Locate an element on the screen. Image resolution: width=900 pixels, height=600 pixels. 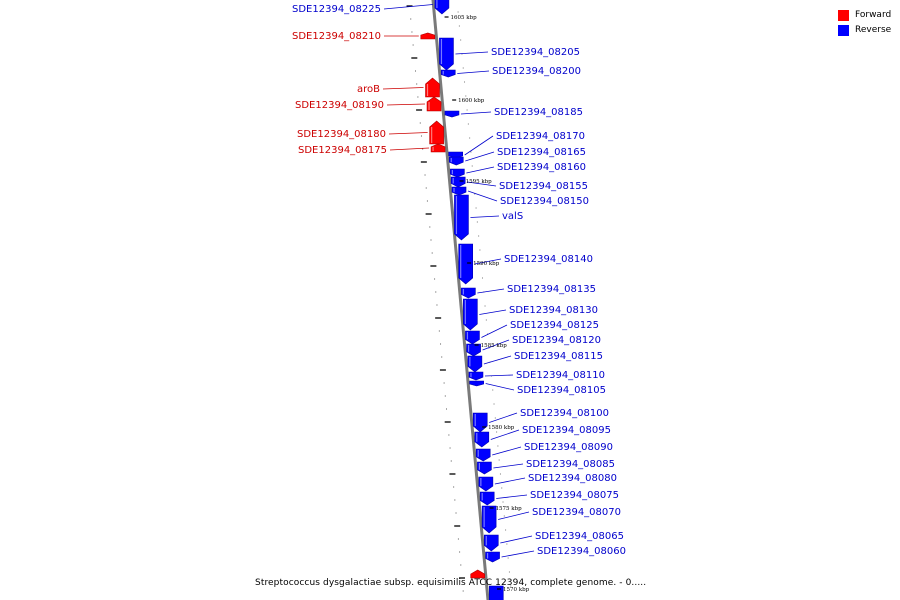
gene-label: SDE12394_08185 is located at coordinates (538, 112).